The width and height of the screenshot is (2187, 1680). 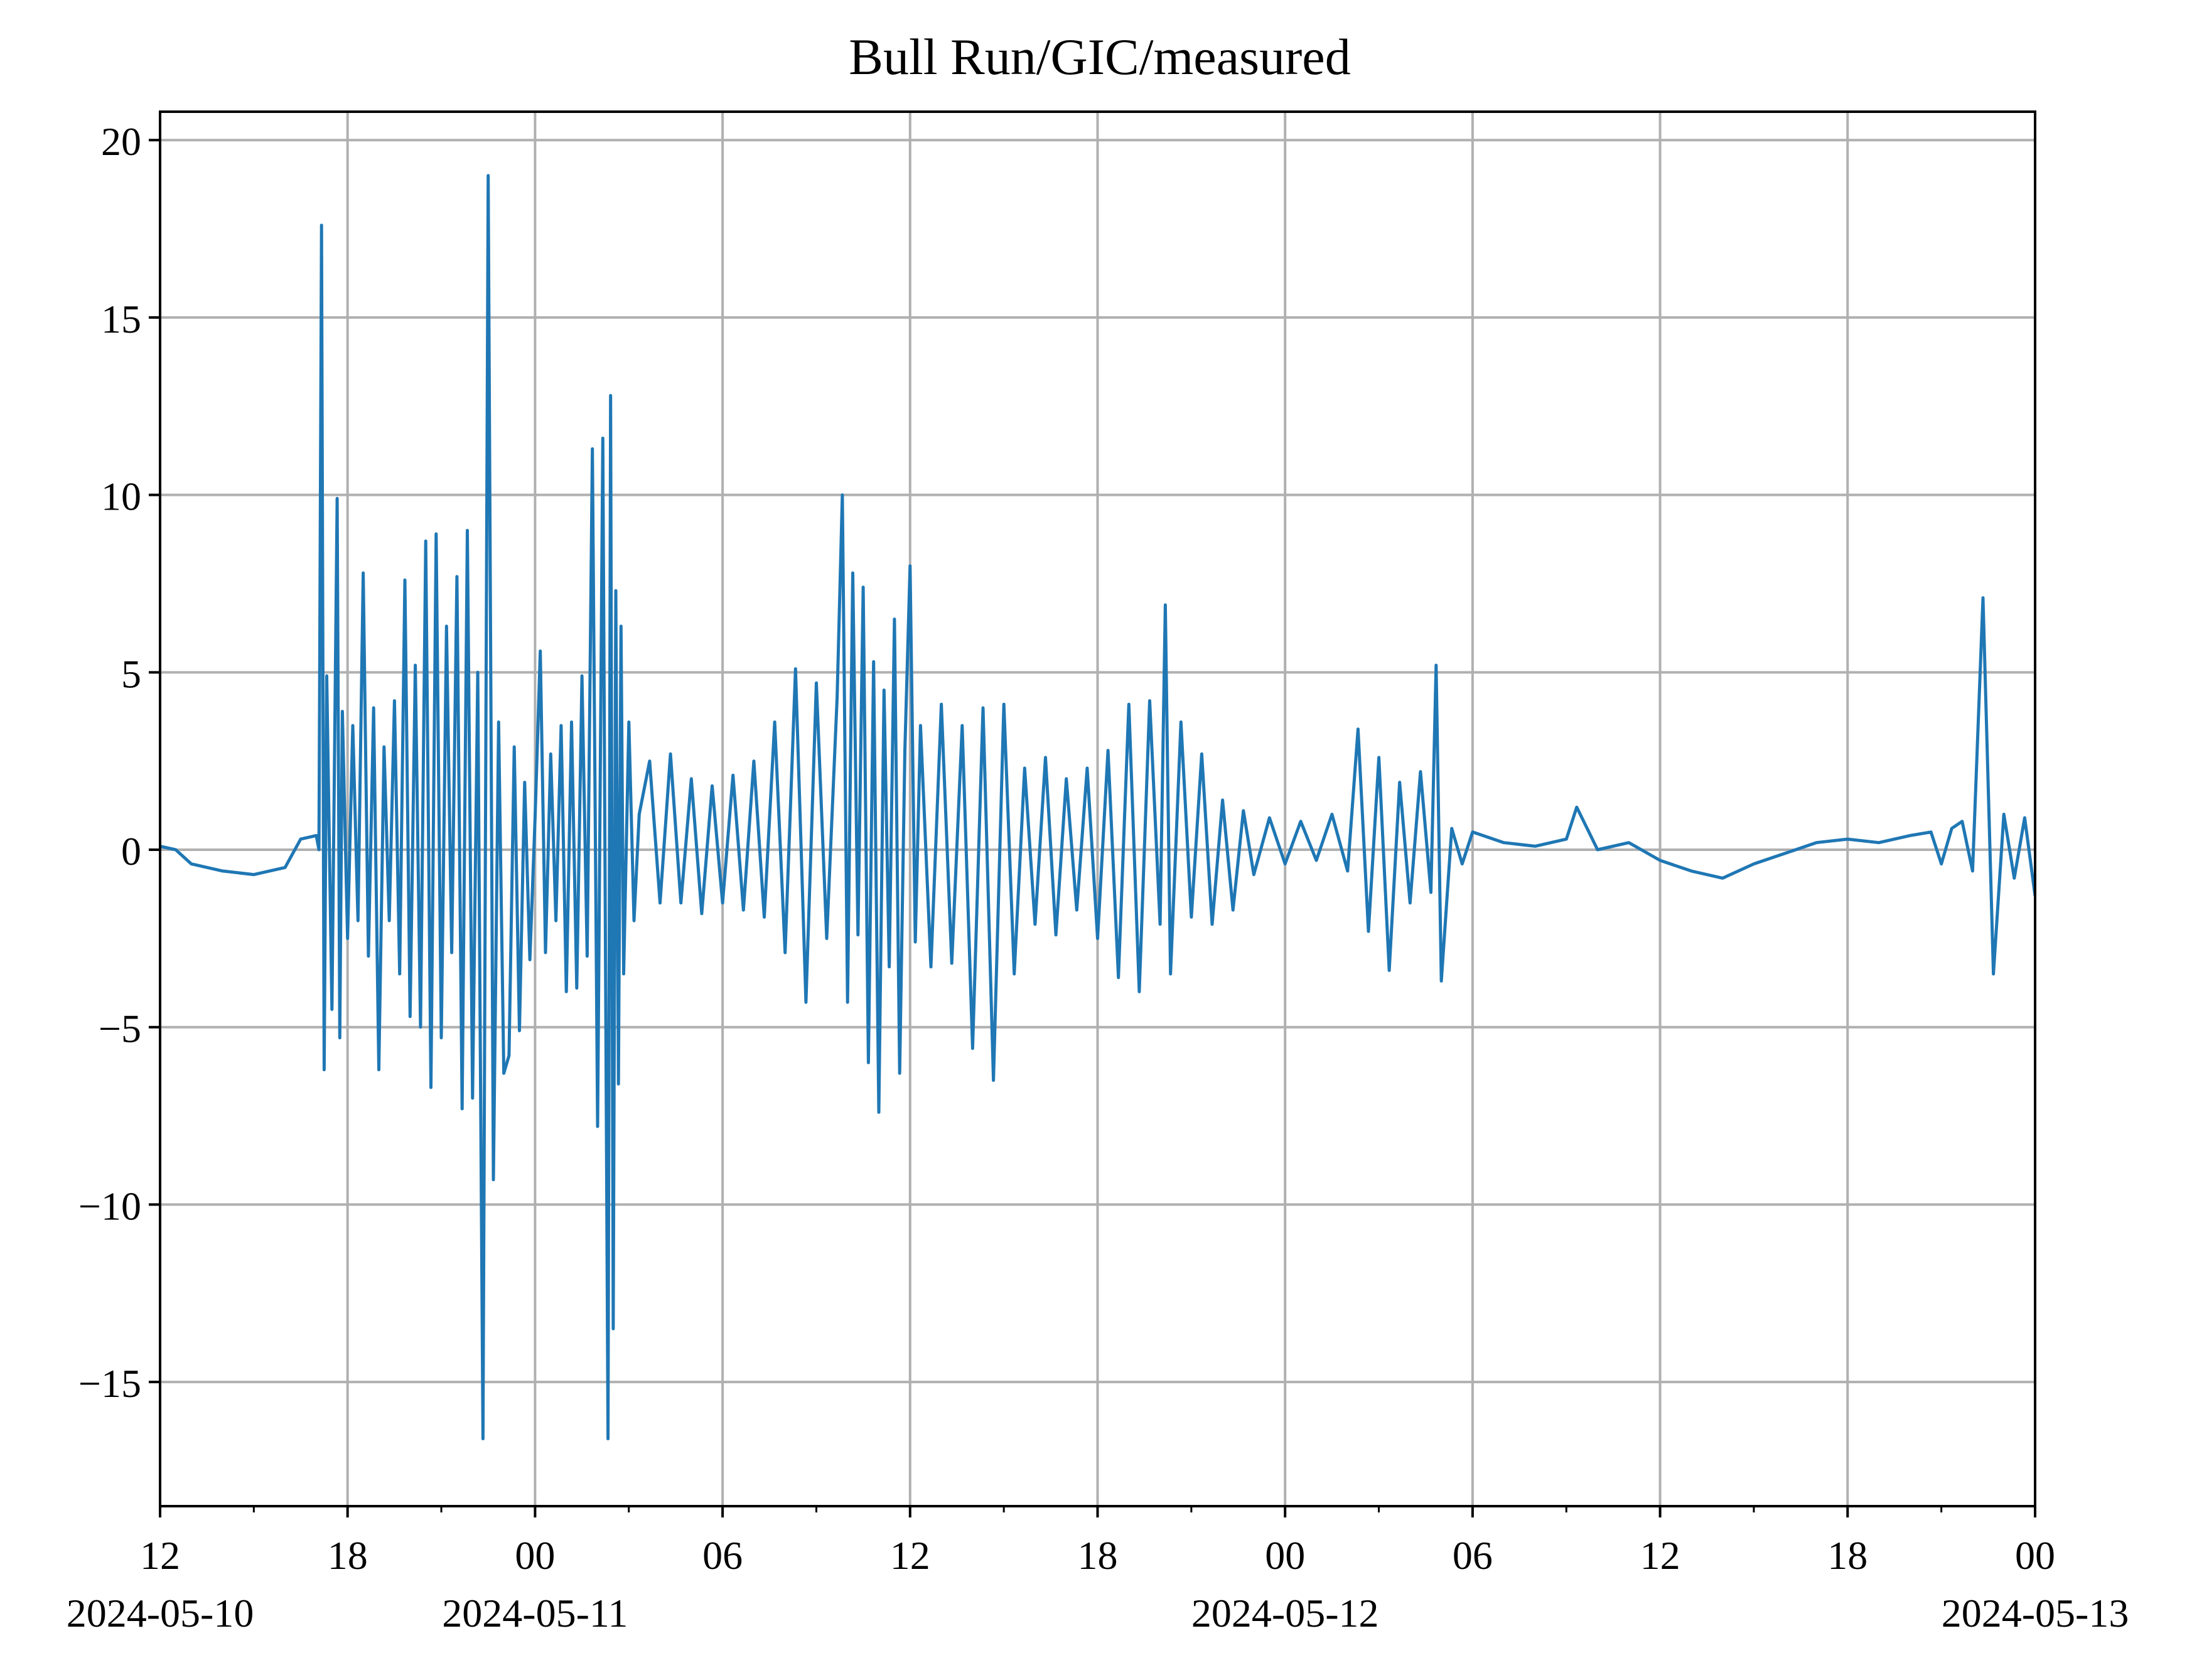 What do you see at coordinates (2035, 1613) in the screenshot?
I see `x-tick-date-label: 2024-05-13` at bounding box center [2035, 1613].